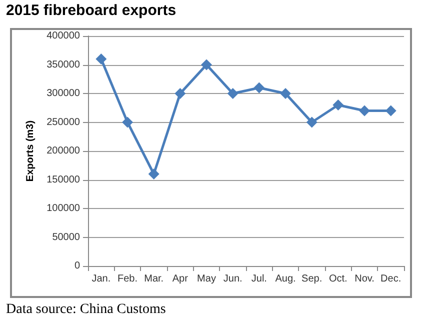 This screenshot has width=429, height=324. I want to click on x-tick-label: Jul., so click(259, 279).